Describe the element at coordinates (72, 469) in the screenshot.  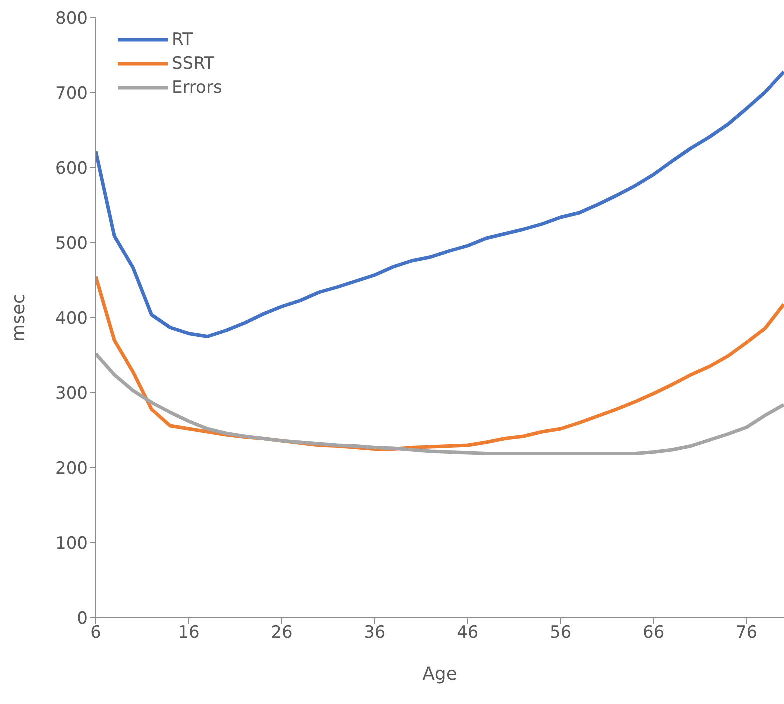
I see `y-tick-label: 200` at that location.